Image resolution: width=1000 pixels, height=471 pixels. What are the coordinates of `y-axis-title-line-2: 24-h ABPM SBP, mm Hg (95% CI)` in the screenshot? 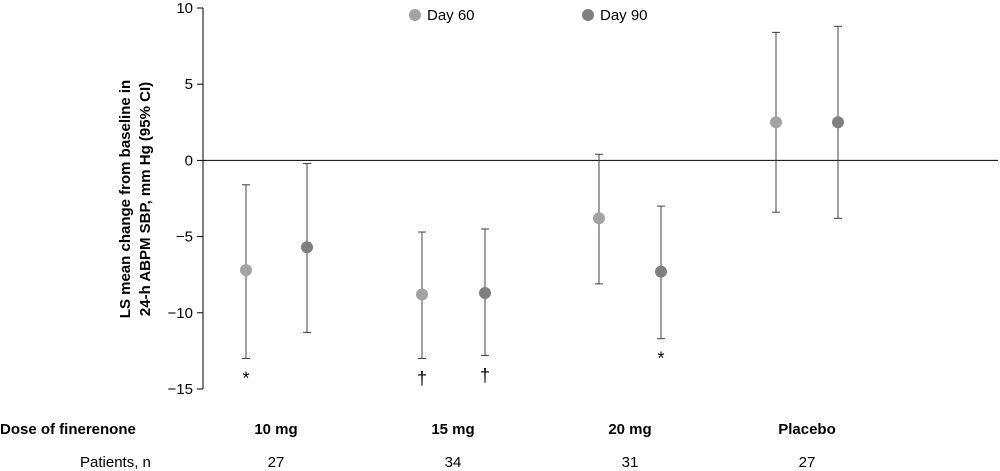 It's located at (145, 199).